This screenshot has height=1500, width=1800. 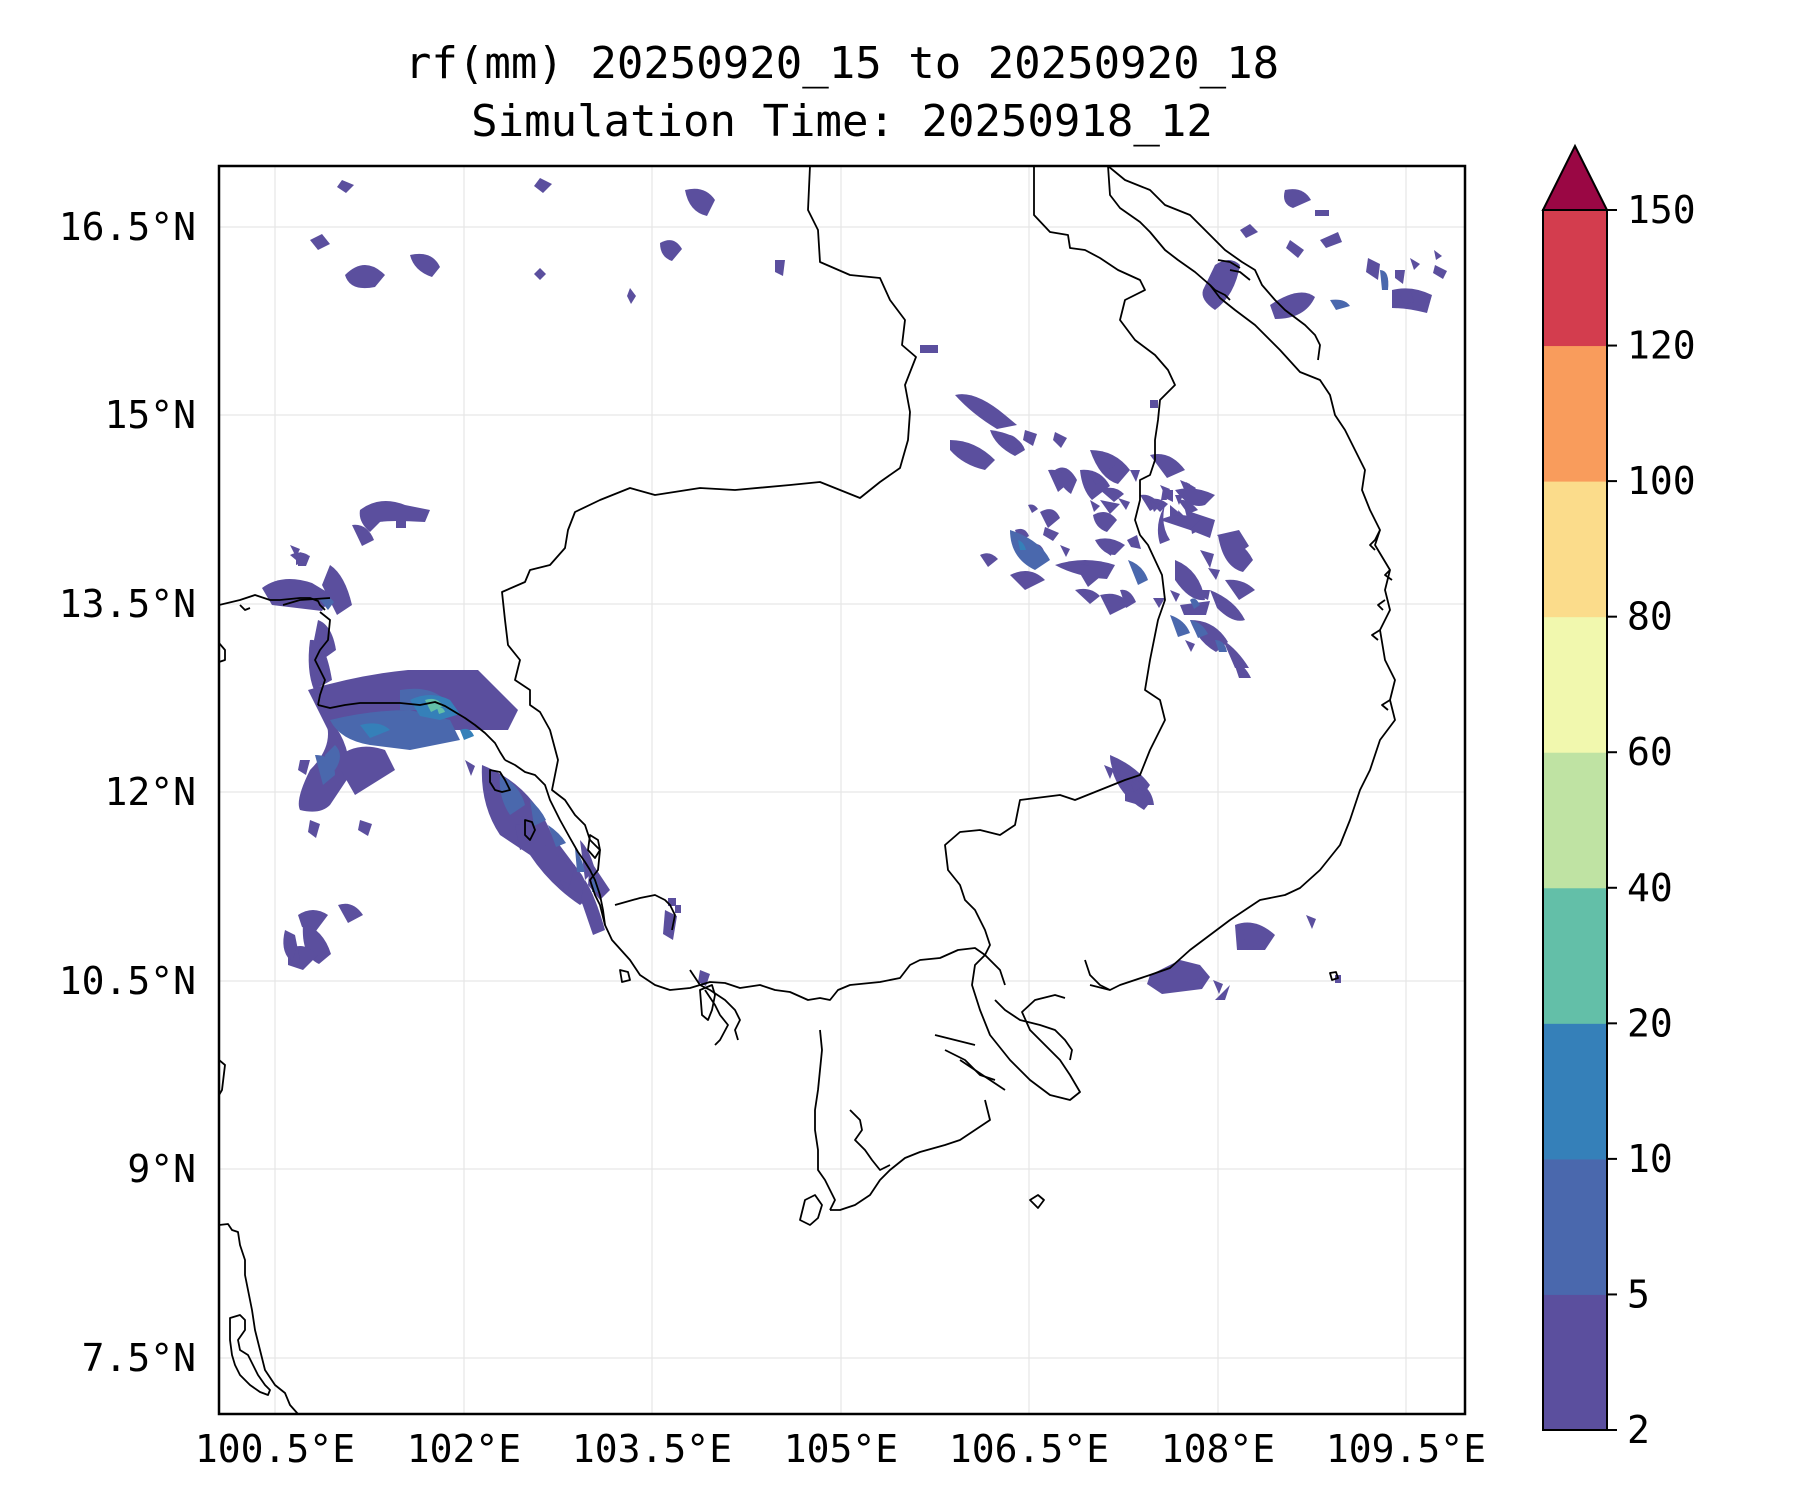 What do you see at coordinates (150, 415) in the screenshot?
I see `lat-label: 15°N` at bounding box center [150, 415].